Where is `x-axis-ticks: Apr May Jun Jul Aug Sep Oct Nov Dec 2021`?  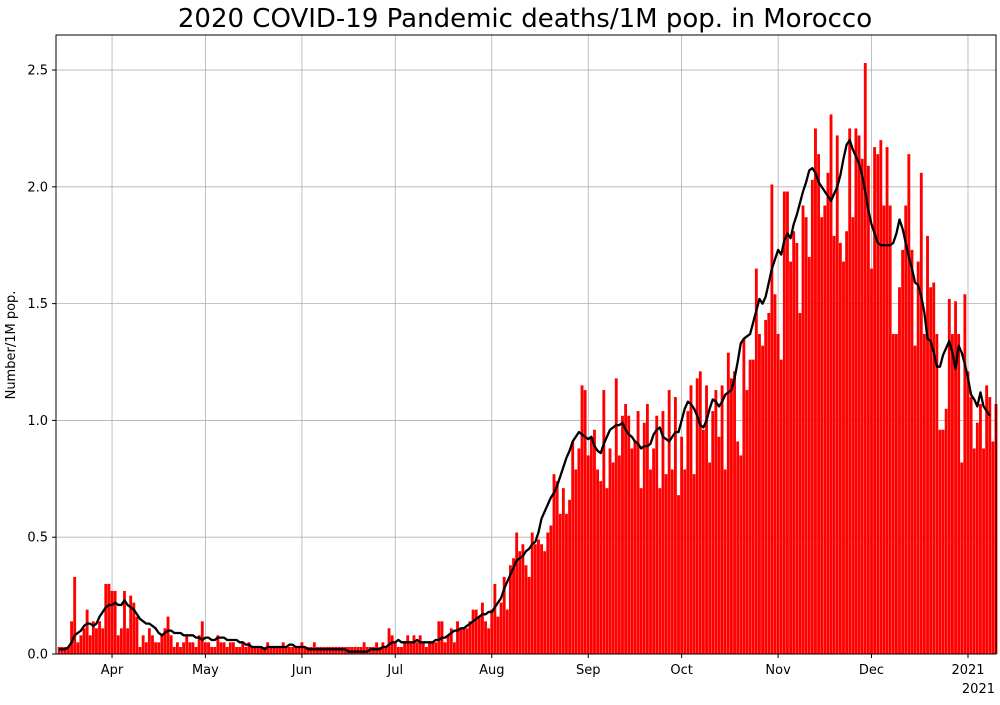
x-axis-ticks: Apr May Jun Jul Aug Sep Oct Nov Dec 2021 is located at coordinates (543, 666).